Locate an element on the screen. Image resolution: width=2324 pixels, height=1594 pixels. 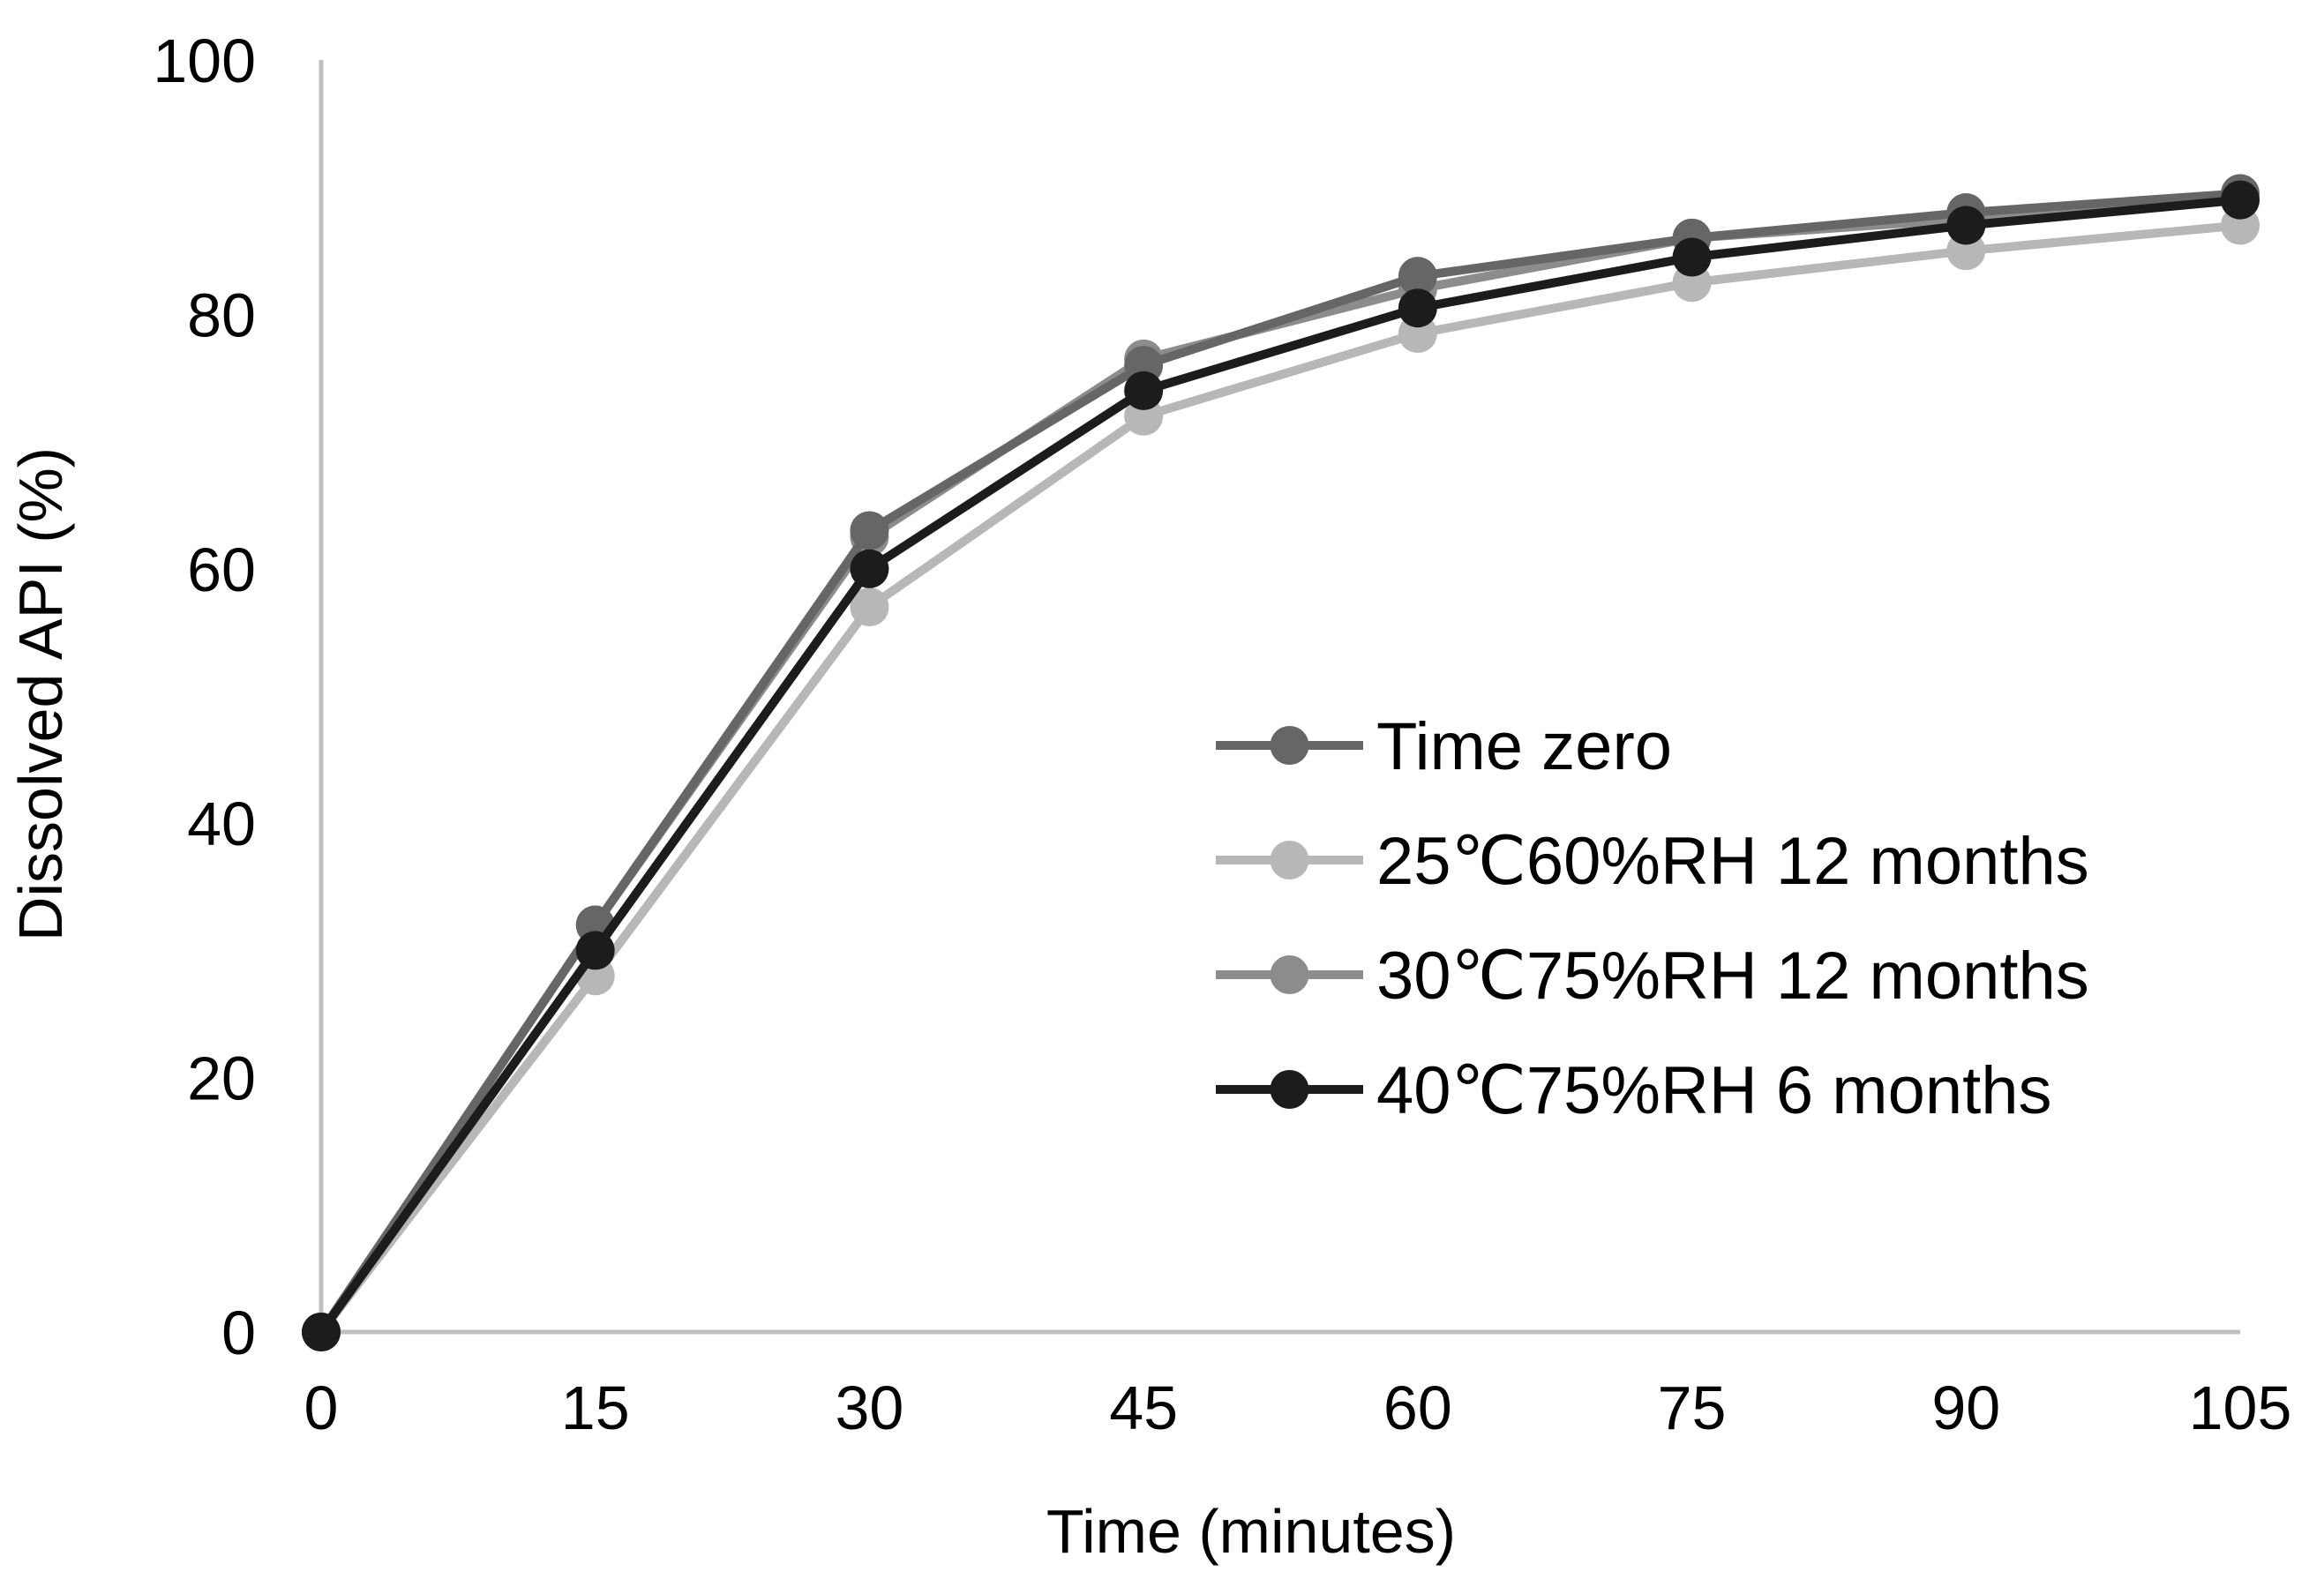
y-tick-label: 100 is located at coordinates (204, 60).